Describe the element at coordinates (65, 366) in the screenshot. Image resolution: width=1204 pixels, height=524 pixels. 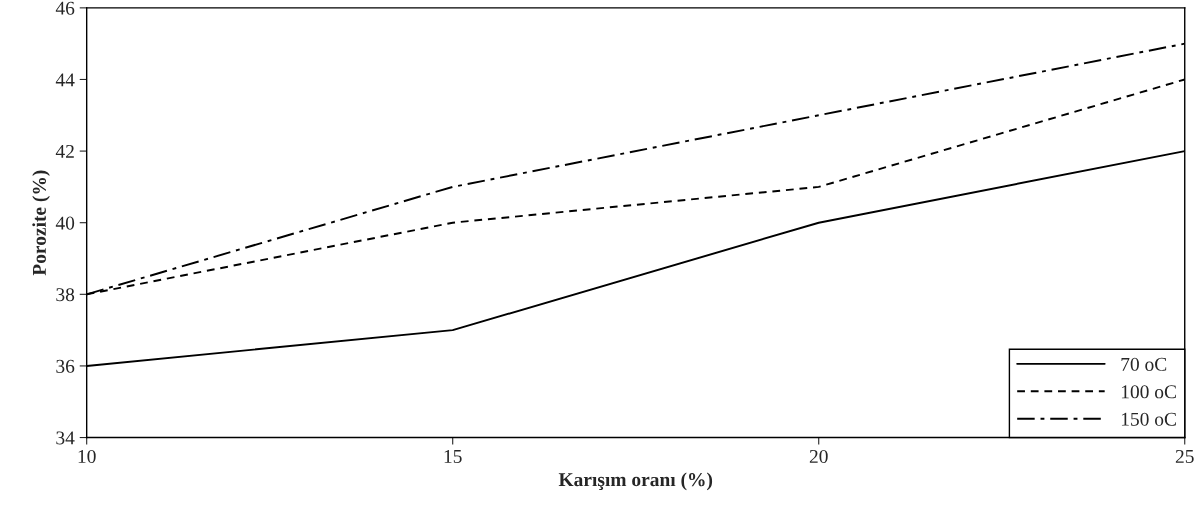
I see `y-tick-label: 36` at that location.